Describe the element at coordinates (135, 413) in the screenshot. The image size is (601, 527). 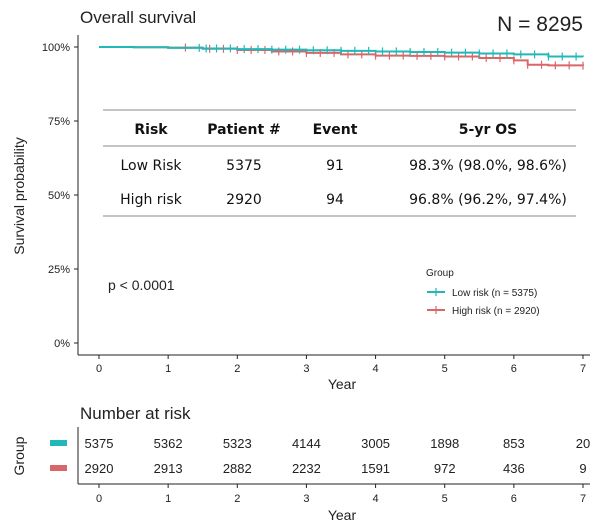
I see `risk-table-title: Number at risk` at that location.